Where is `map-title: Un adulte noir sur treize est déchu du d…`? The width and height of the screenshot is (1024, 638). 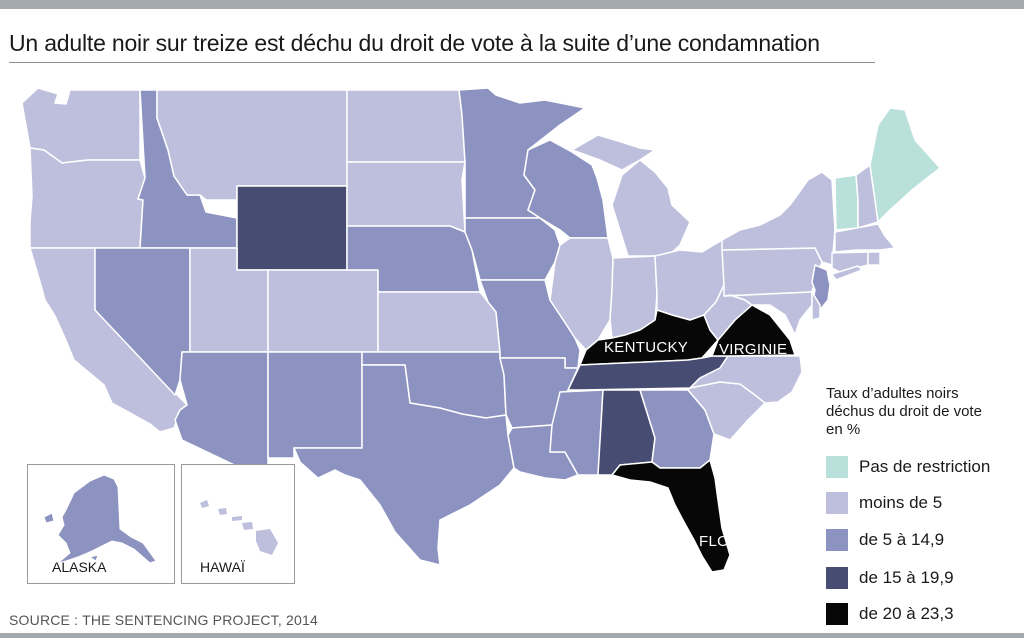
map-title: Un adulte noir sur treize est déchu du d… is located at coordinates (414, 43).